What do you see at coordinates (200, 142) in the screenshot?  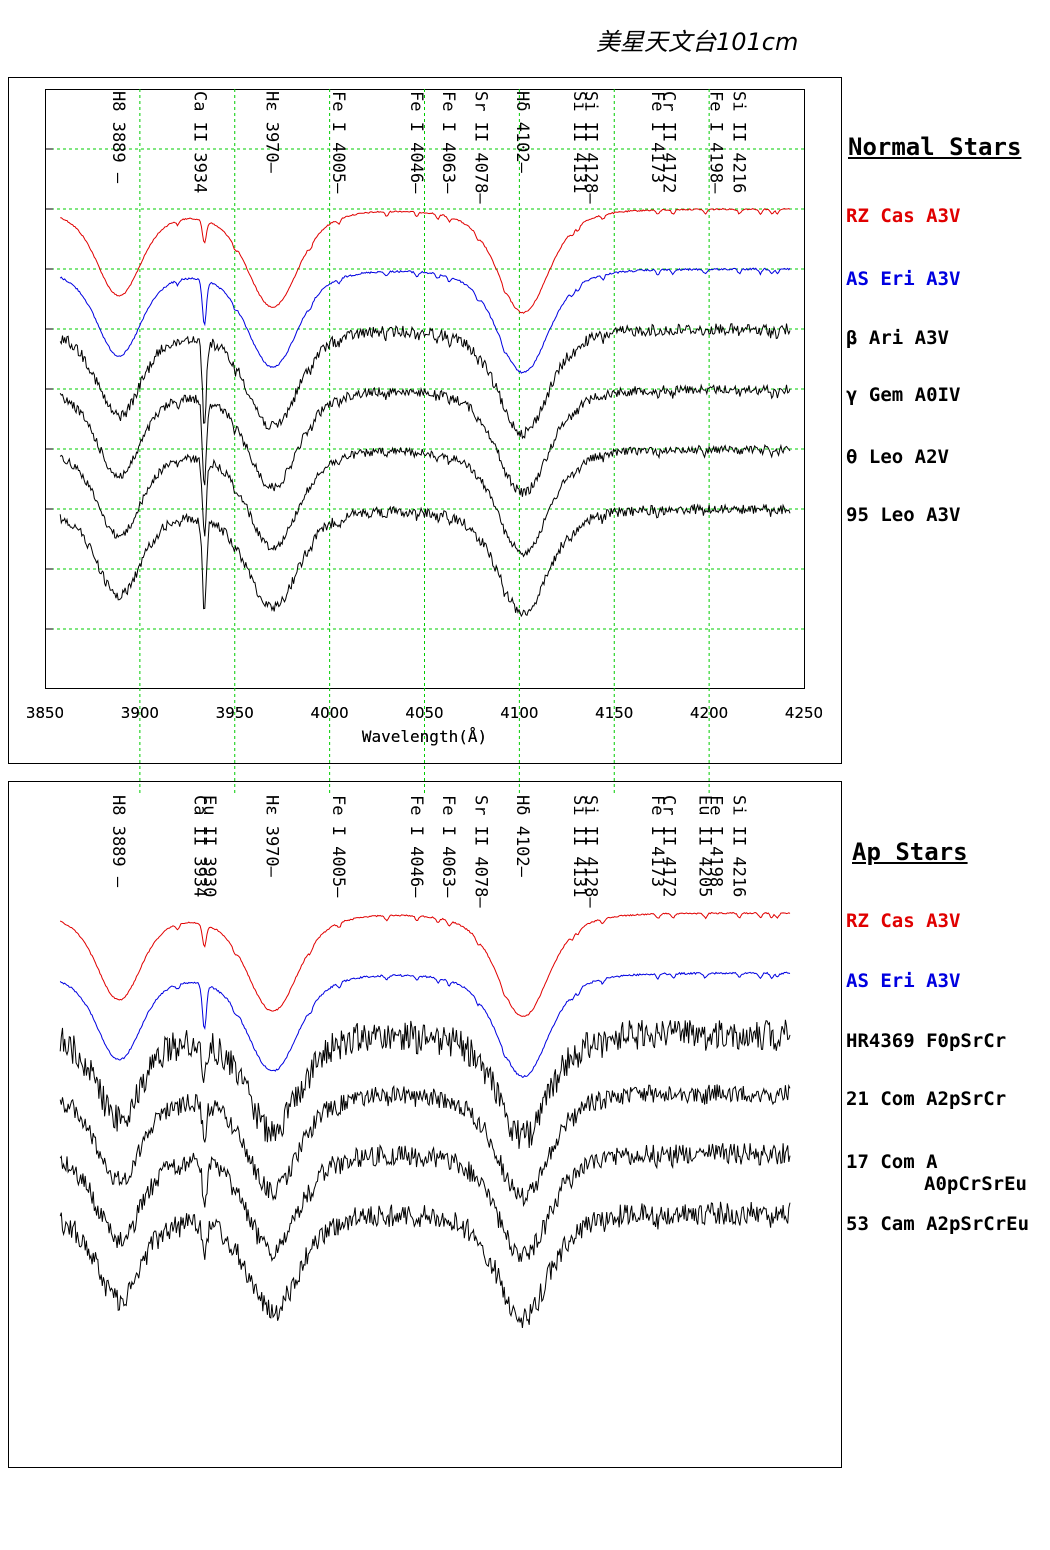 I see `line-id-label: Ca II 3934` at bounding box center [200, 142].